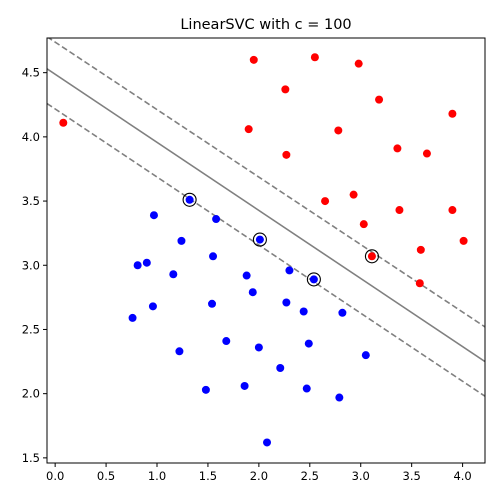 The image size is (500, 500). What do you see at coordinates (310, 476) in the screenshot?
I see `x-tick-label: 2.5` at bounding box center [310, 476].